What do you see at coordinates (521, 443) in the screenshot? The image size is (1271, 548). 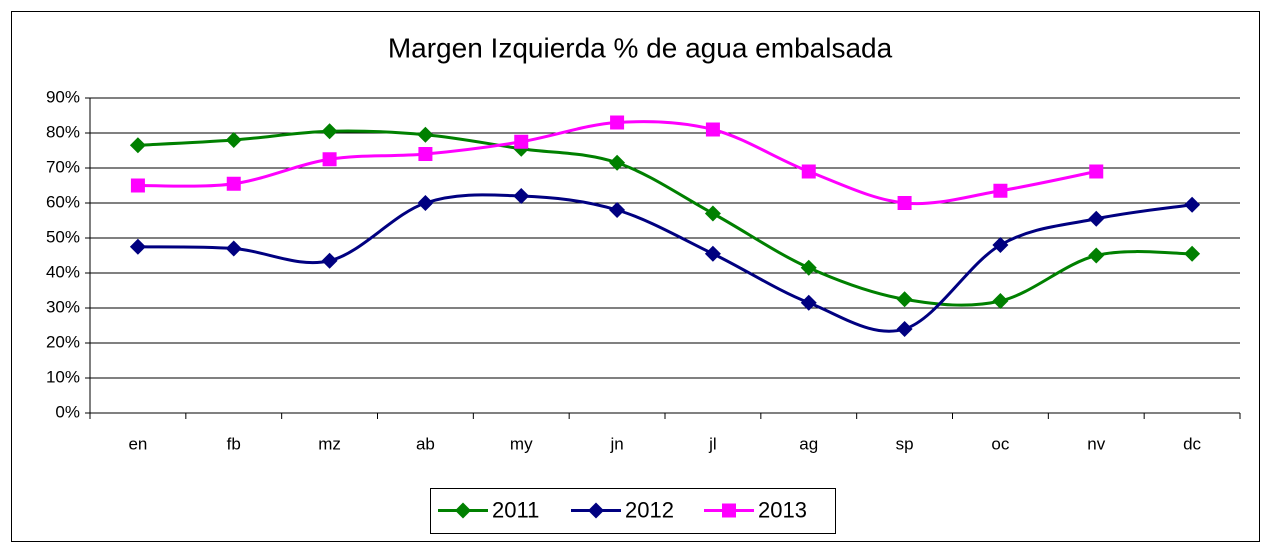 I see `x-tick-label: my` at bounding box center [521, 443].